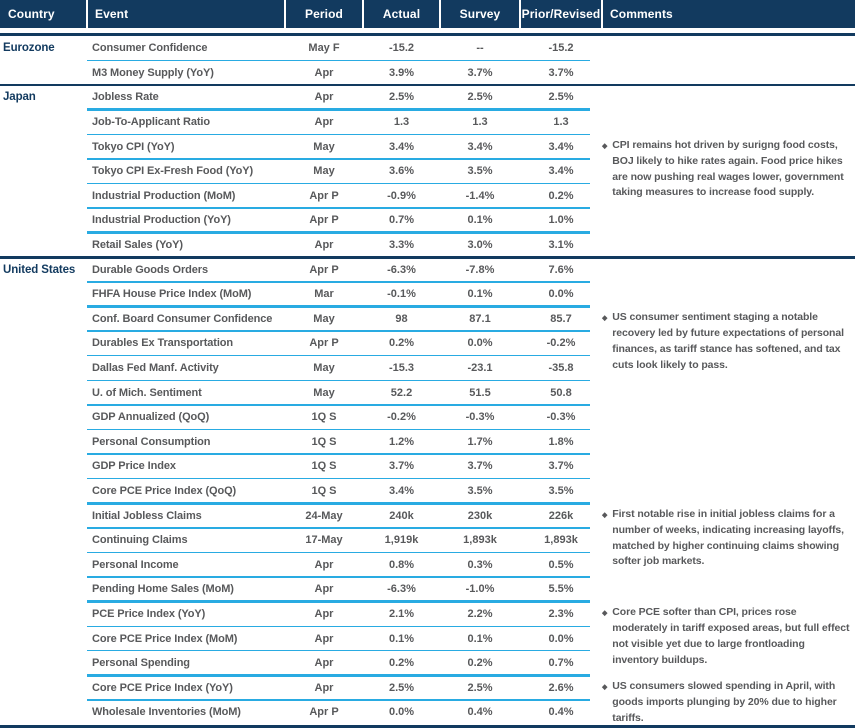 The width and height of the screenshot is (855, 728). Describe the element at coordinates (480, 122) in the screenshot. I see `survey-value: 1.3` at that location.